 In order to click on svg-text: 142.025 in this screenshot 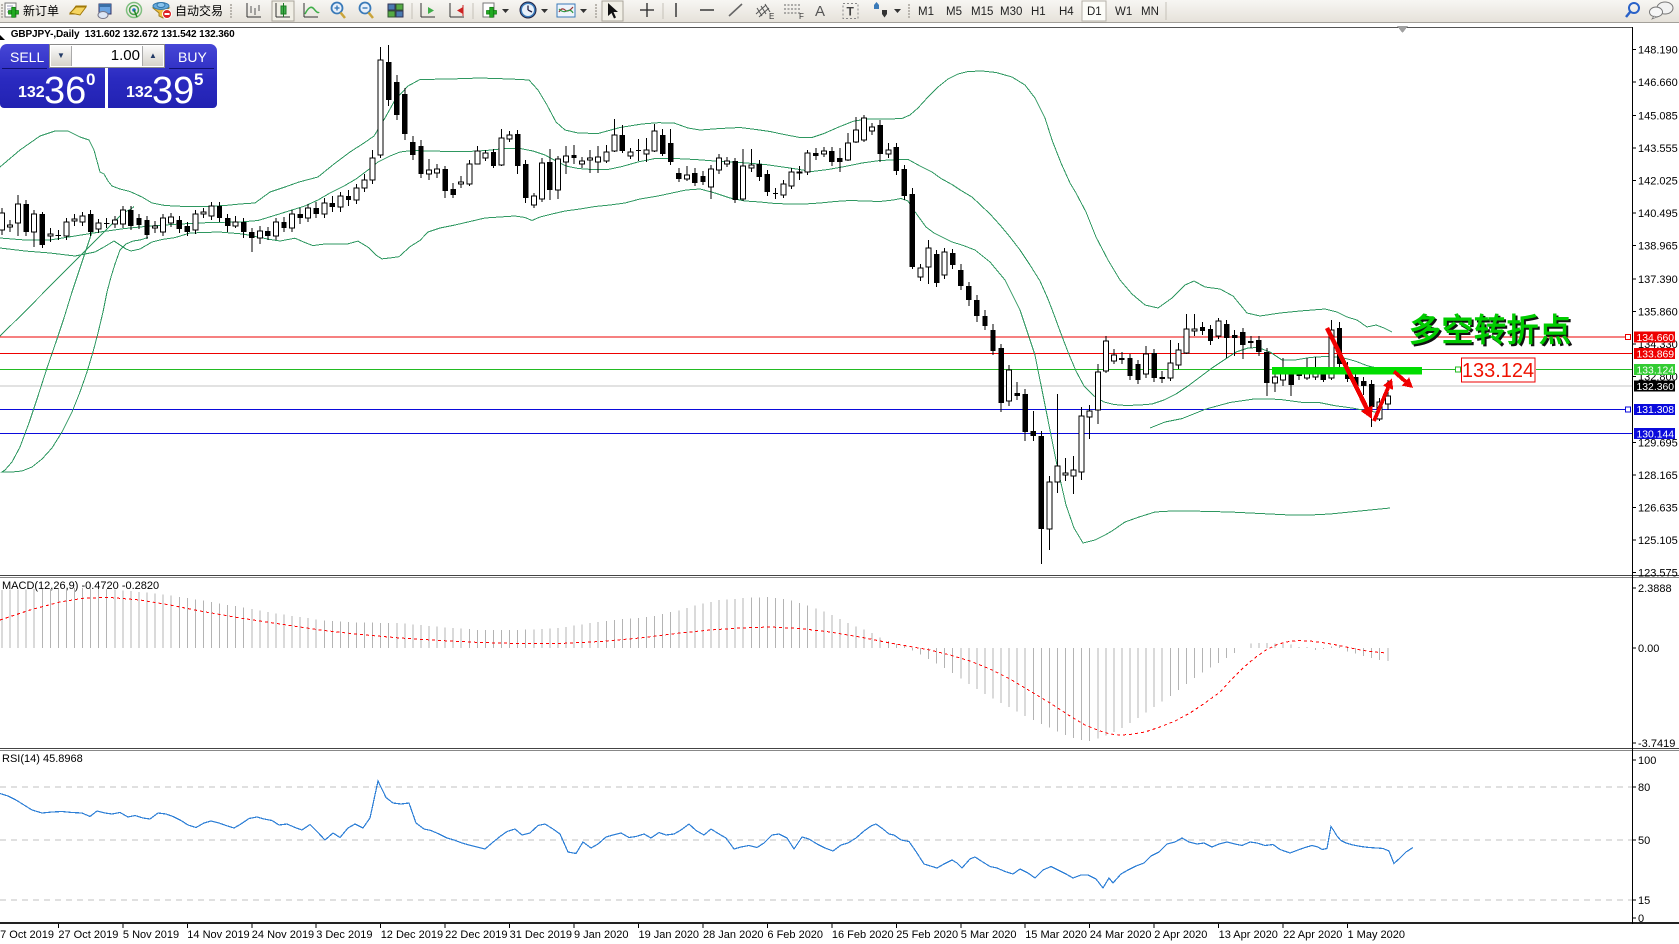, I will do `click(1658, 182)`.